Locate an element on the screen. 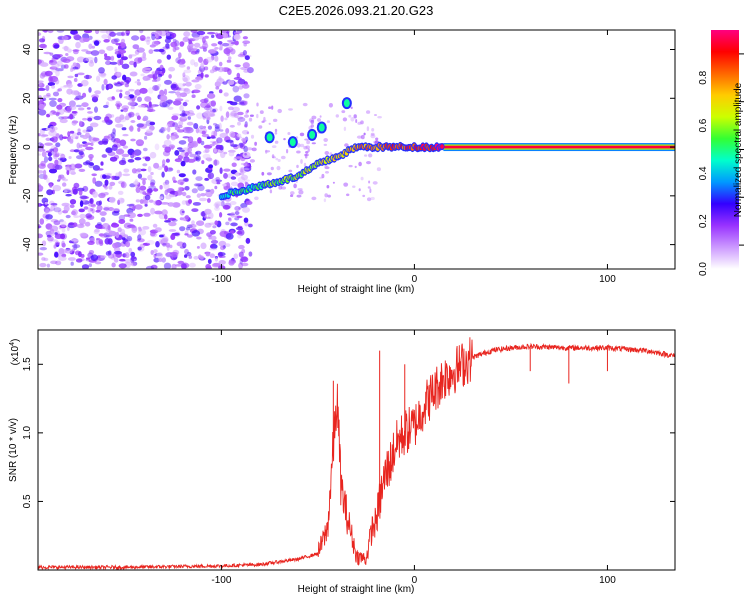 This screenshot has height=600, width=750. spectrogram-blob-layer is located at coordinates (308, 123).